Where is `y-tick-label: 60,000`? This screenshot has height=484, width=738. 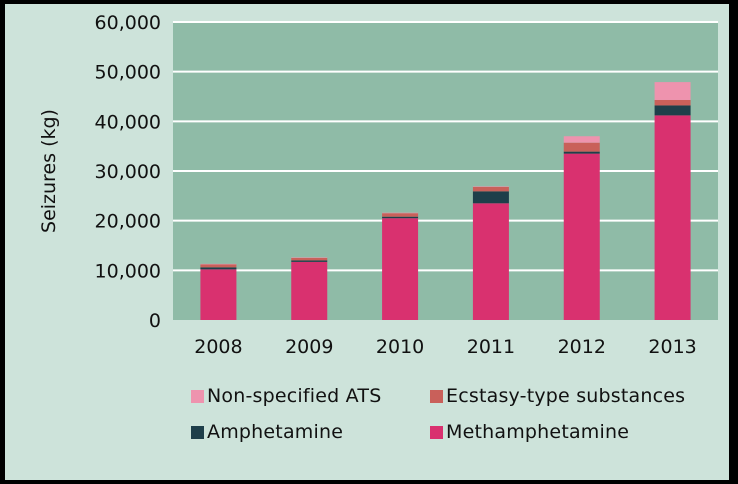 y-tick-label: 60,000 is located at coordinates (128, 23).